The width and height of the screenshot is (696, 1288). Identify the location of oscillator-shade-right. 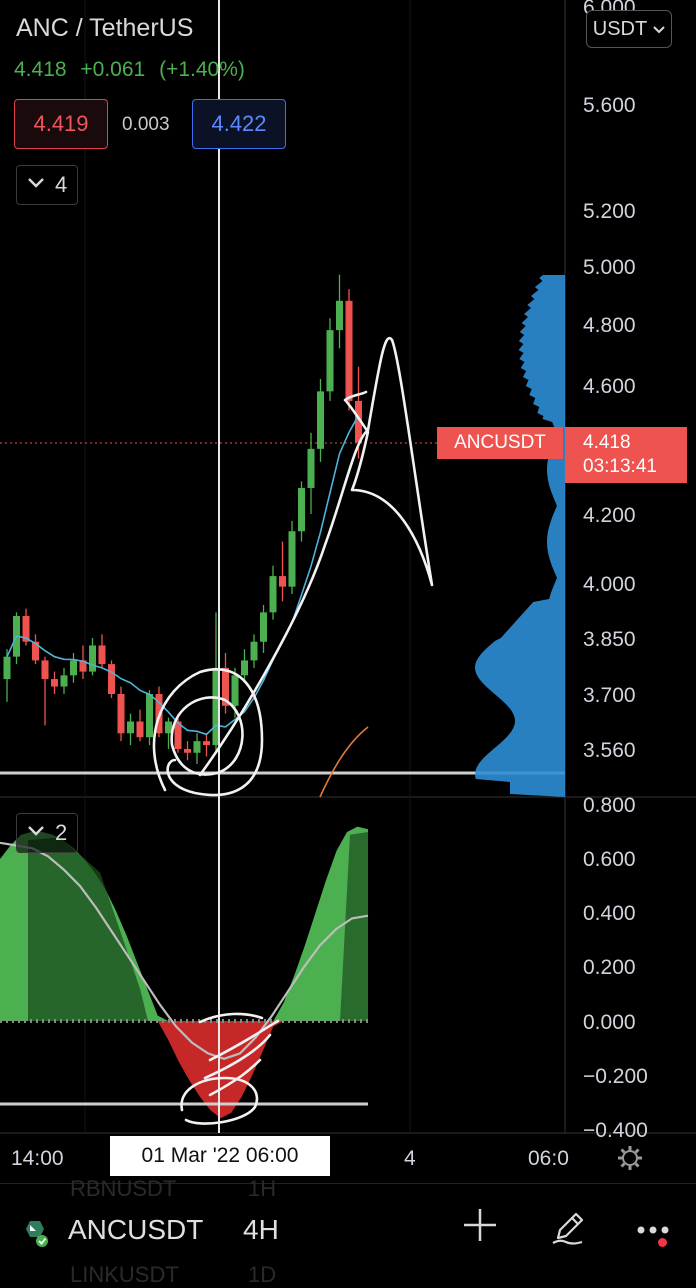
(354, 926).